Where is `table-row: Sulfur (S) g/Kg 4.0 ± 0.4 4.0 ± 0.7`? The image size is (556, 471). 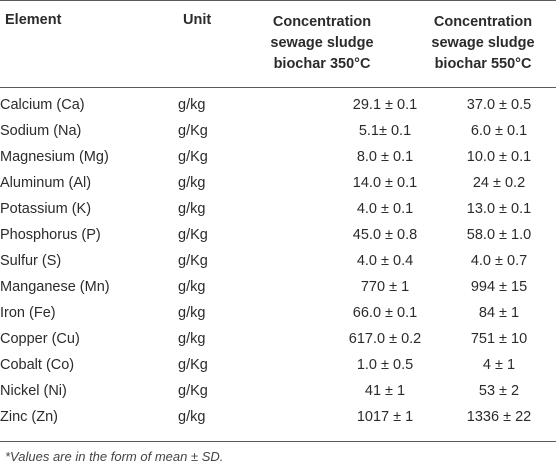 table-row: Sulfur (S) g/Kg 4.0 ± 0.4 4.0 ± 0.7 is located at coordinates (278, 261).